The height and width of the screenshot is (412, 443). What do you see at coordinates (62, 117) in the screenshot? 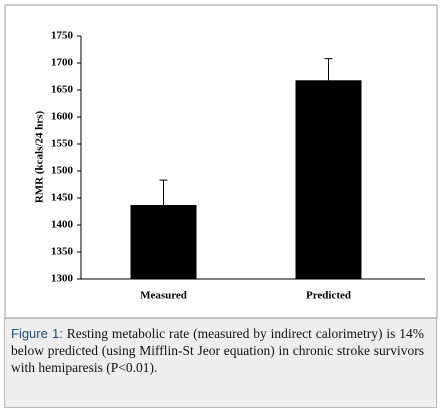
I see `y-tick-label: 1600` at bounding box center [62, 117].